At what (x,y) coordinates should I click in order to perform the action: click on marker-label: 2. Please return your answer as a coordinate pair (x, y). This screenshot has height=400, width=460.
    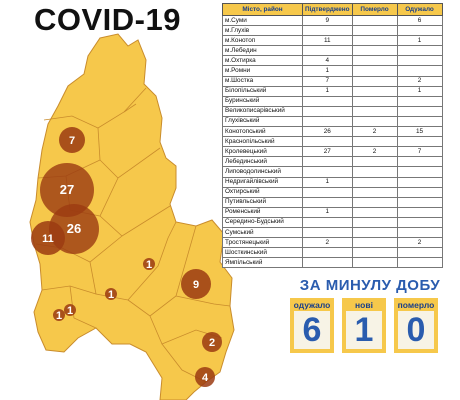
    Looking at the image, I should click on (212, 343).